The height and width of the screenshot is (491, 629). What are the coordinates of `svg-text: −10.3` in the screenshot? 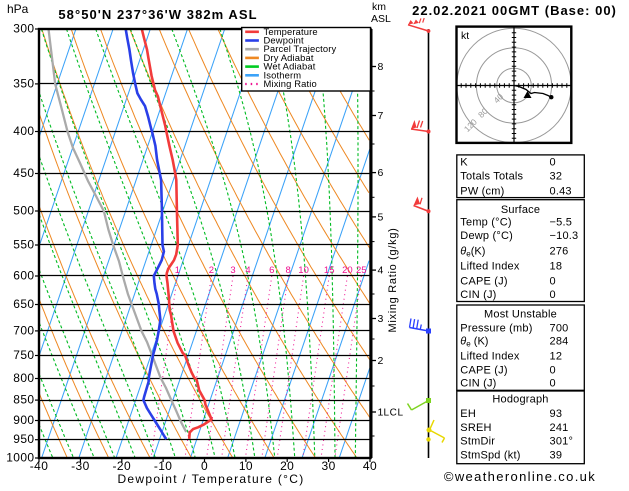 It's located at (564, 236).